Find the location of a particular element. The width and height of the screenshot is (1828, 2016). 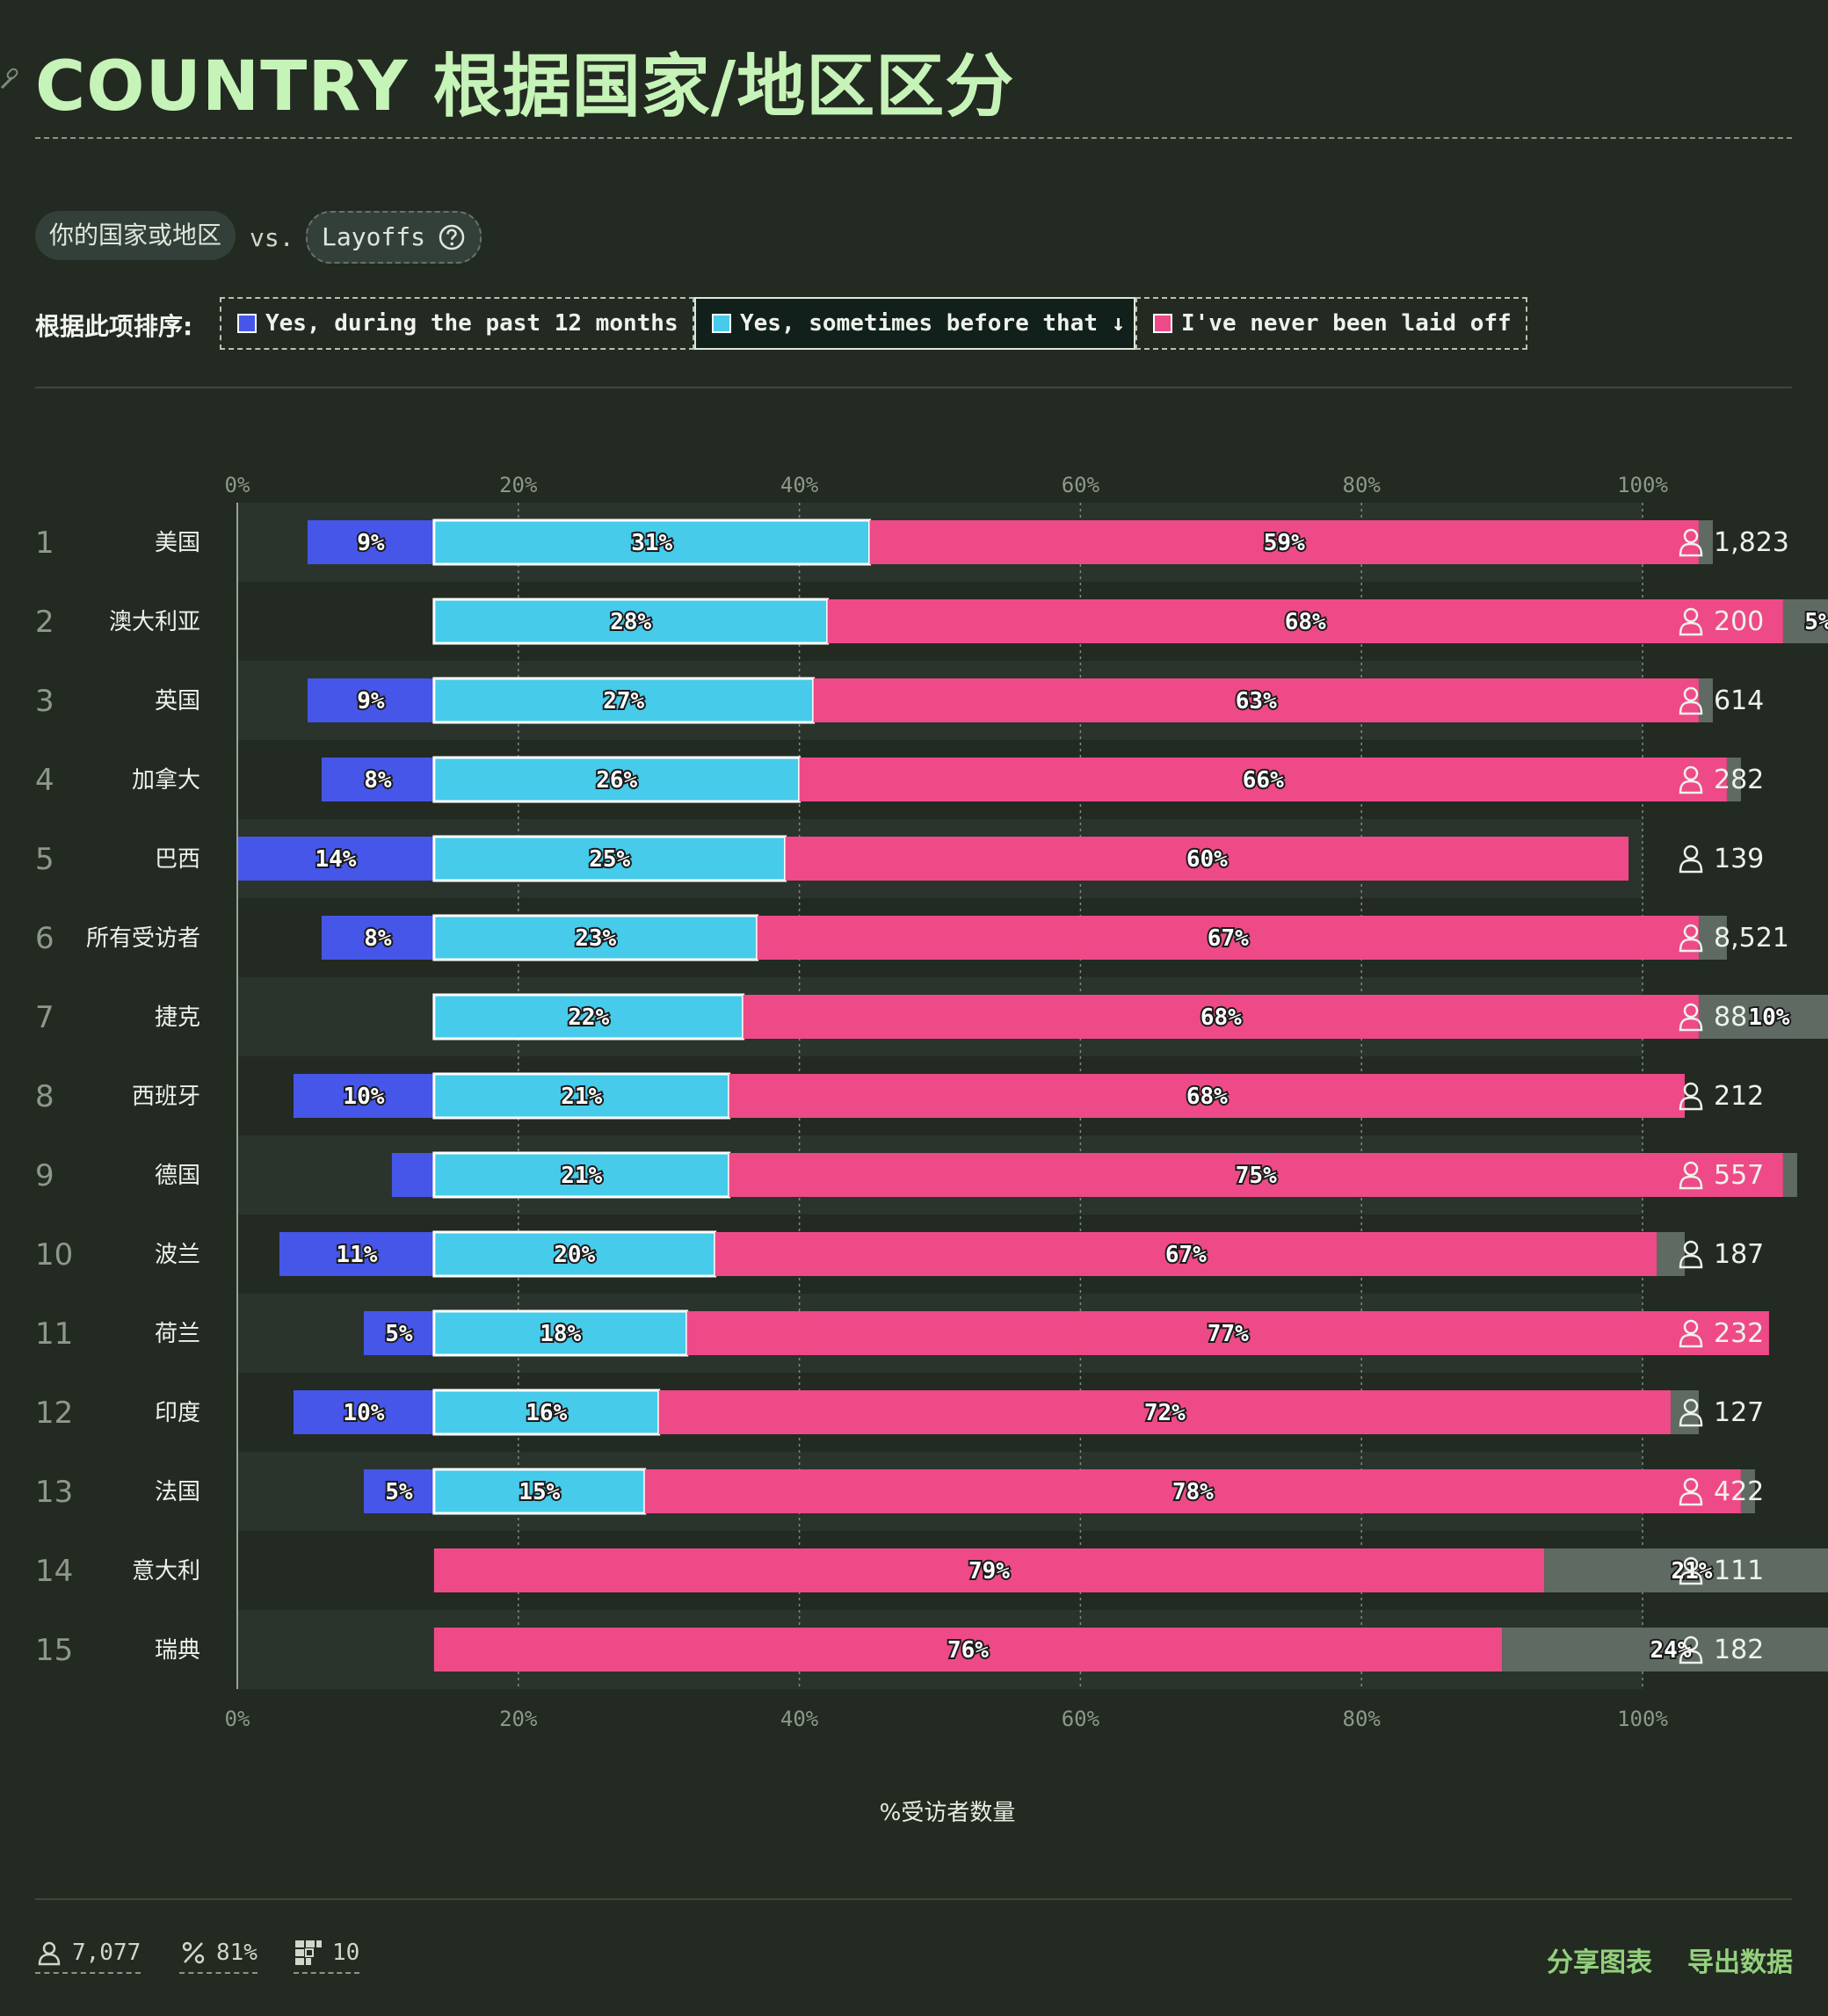

question-circle-icon is located at coordinates (452, 237).